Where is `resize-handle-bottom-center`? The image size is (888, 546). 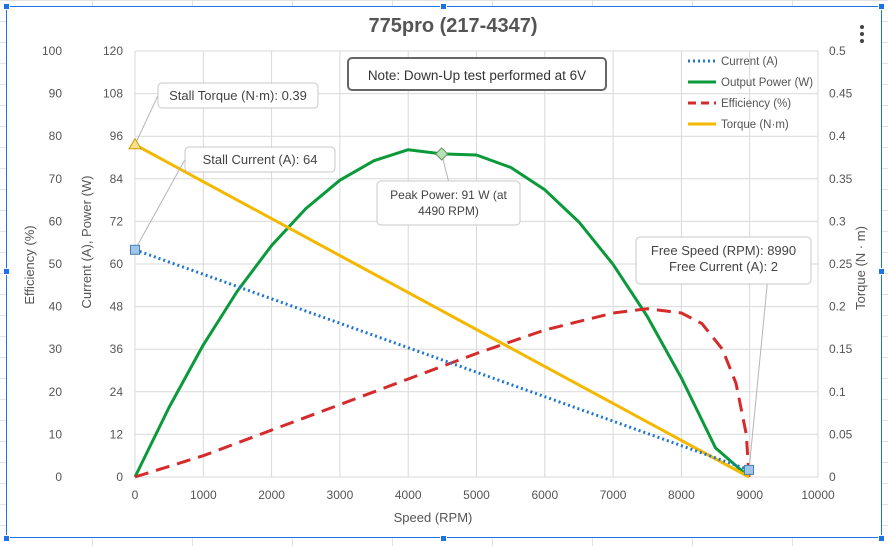
resize-handle-bottom-center is located at coordinates (443, 538).